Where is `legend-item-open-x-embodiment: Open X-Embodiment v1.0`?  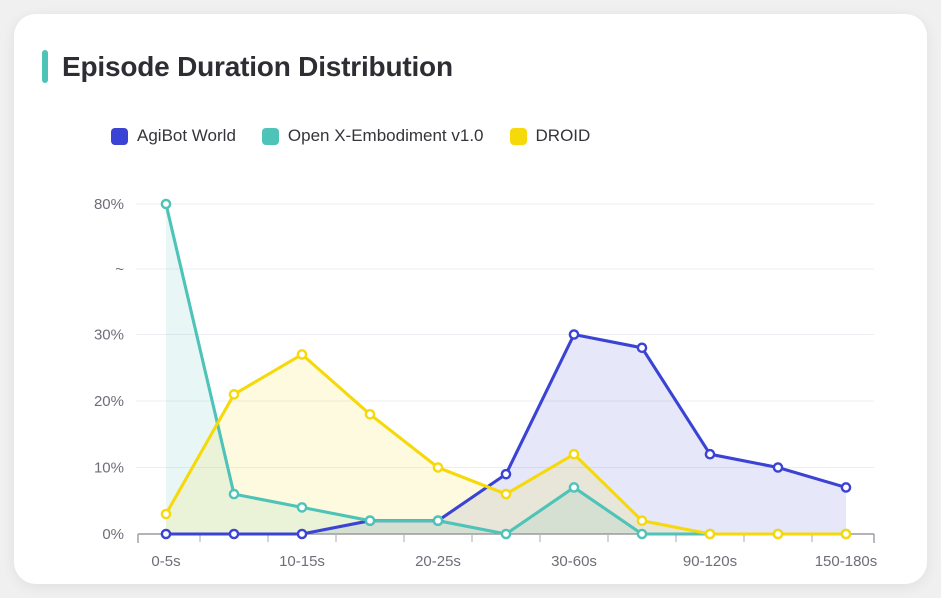 legend-item-open-x-embodiment: Open X-Embodiment v1.0 is located at coordinates (372, 136).